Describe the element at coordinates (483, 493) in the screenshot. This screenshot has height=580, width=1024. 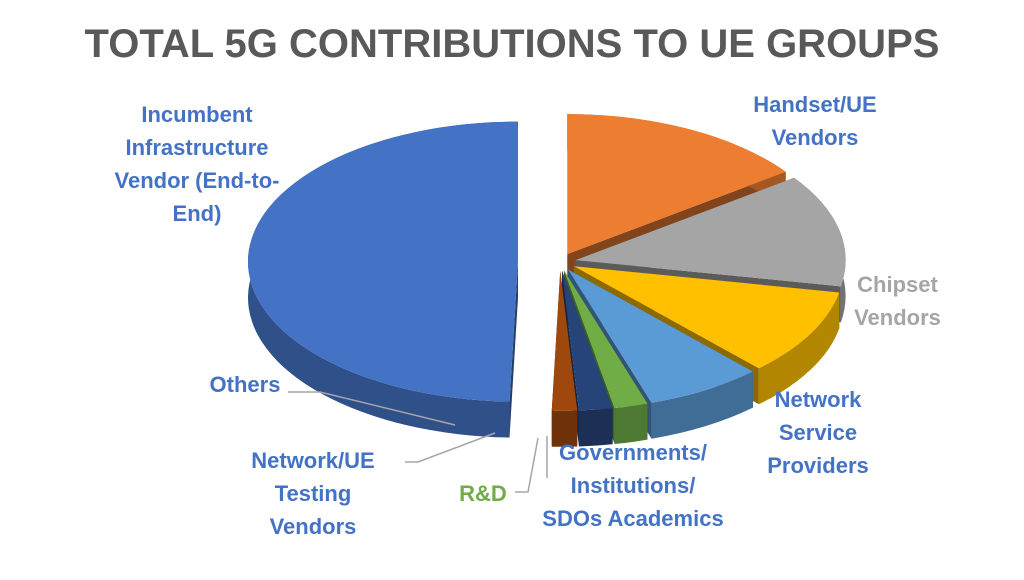
I see `slice-label: R&D` at that location.